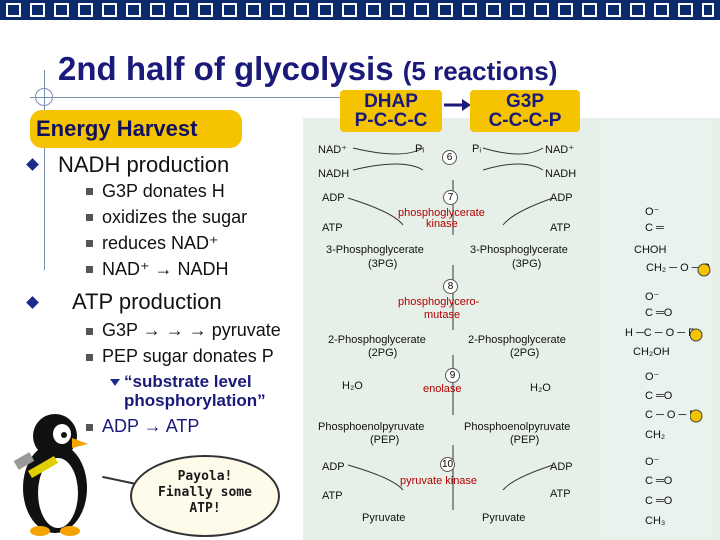 The image size is (720, 540). What do you see at coordinates (442, 315) in the screenshot?
I see `enzyme-mutase: mutase` at bounding box center [442, 315].